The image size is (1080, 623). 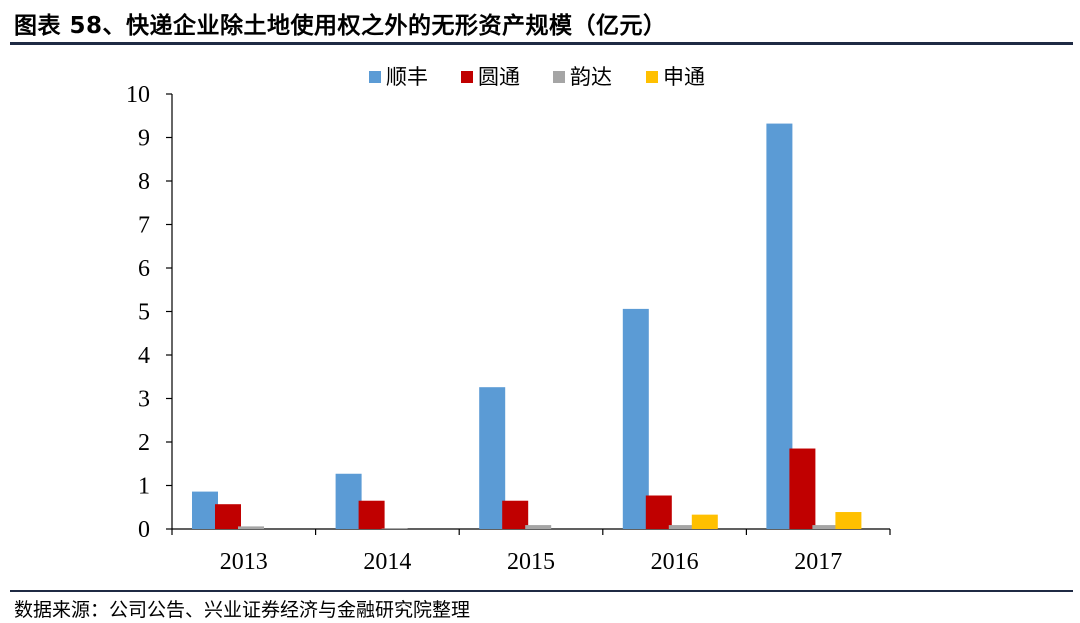 What do you see at coordinates (779, 326) in the screenshot?
I see `bar-1-2017` at bounding box center [779, 326].